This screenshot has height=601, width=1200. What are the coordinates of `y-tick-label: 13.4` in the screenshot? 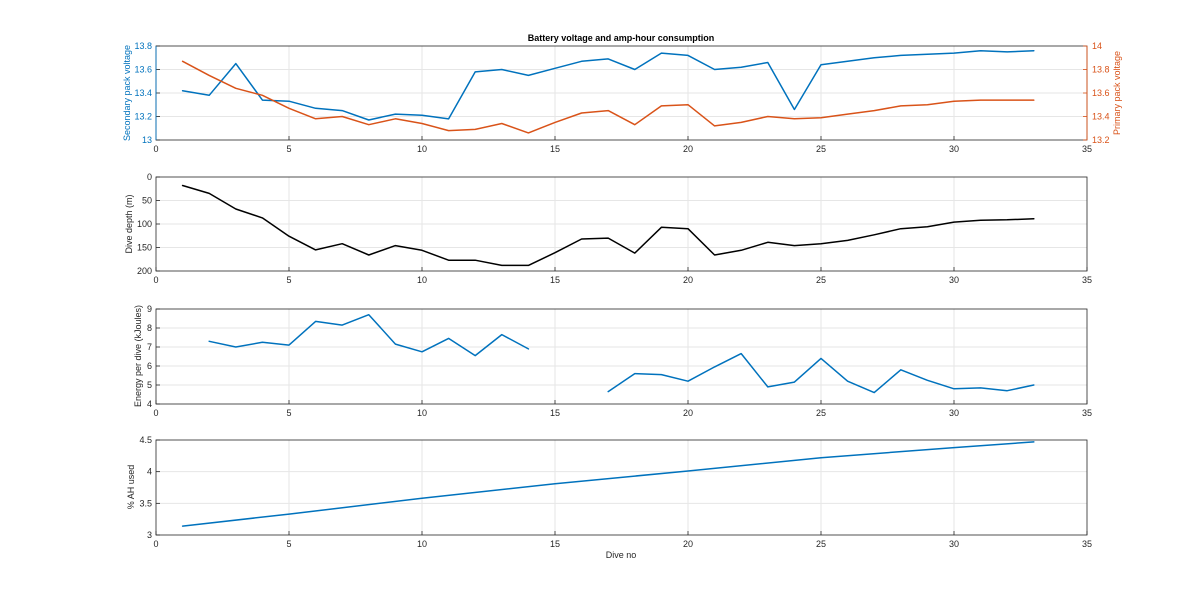 It's located at (143, 93).